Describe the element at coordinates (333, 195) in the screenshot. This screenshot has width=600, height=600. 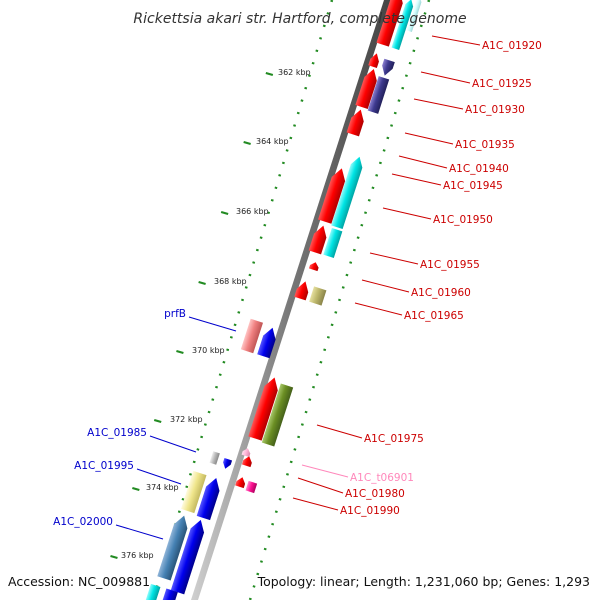
I see `gene-arrow-a1c-01945-red` at that location.